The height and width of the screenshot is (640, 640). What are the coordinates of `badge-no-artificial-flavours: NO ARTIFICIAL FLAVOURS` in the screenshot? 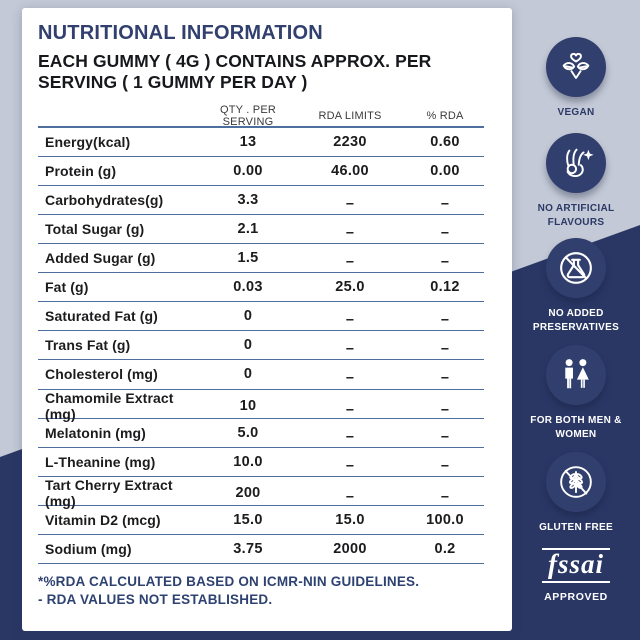 It's located at (576, 181).